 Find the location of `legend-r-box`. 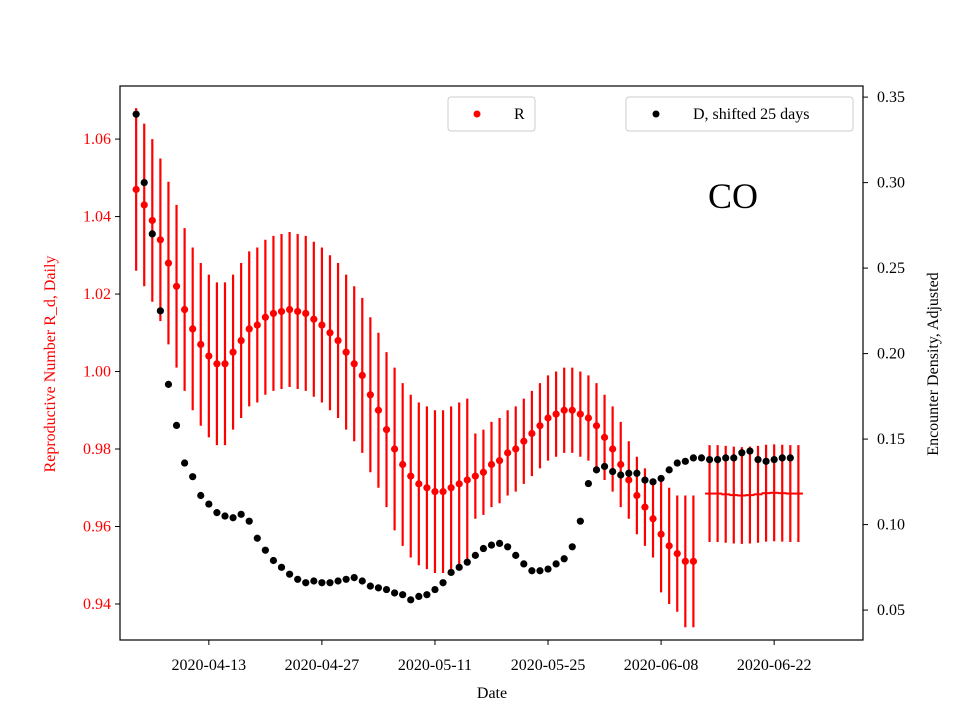

legend-r-box is located at coordinates (491, 114).